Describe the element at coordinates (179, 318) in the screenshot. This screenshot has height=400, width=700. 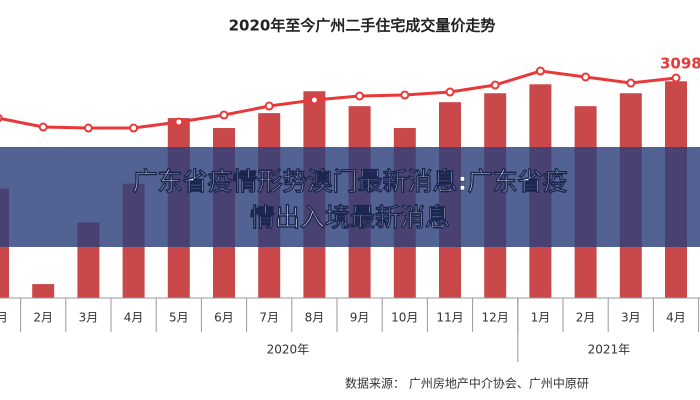
I see `x-tick-label: 5月` at that location.